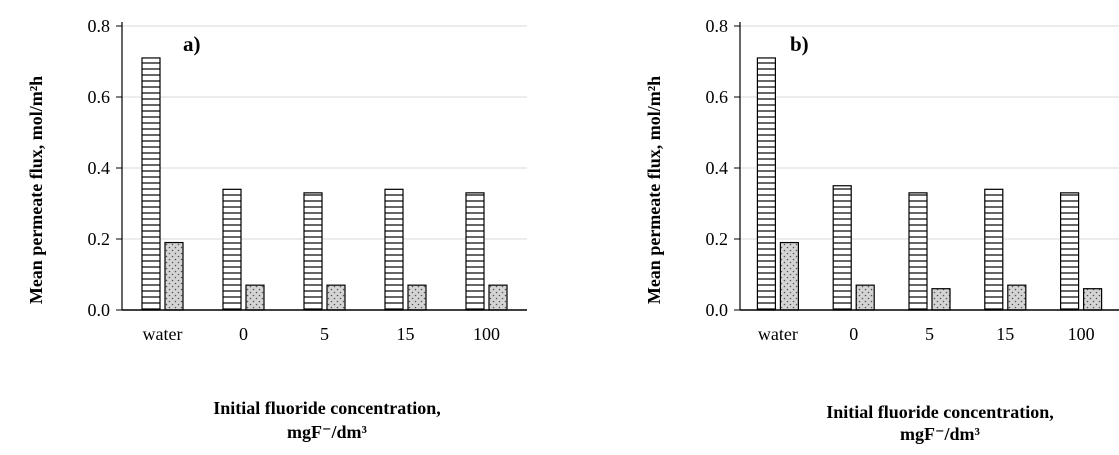  Describe the element at coordinates (799, 44) in the screenshot. I see `panel-label: b)` at that location.